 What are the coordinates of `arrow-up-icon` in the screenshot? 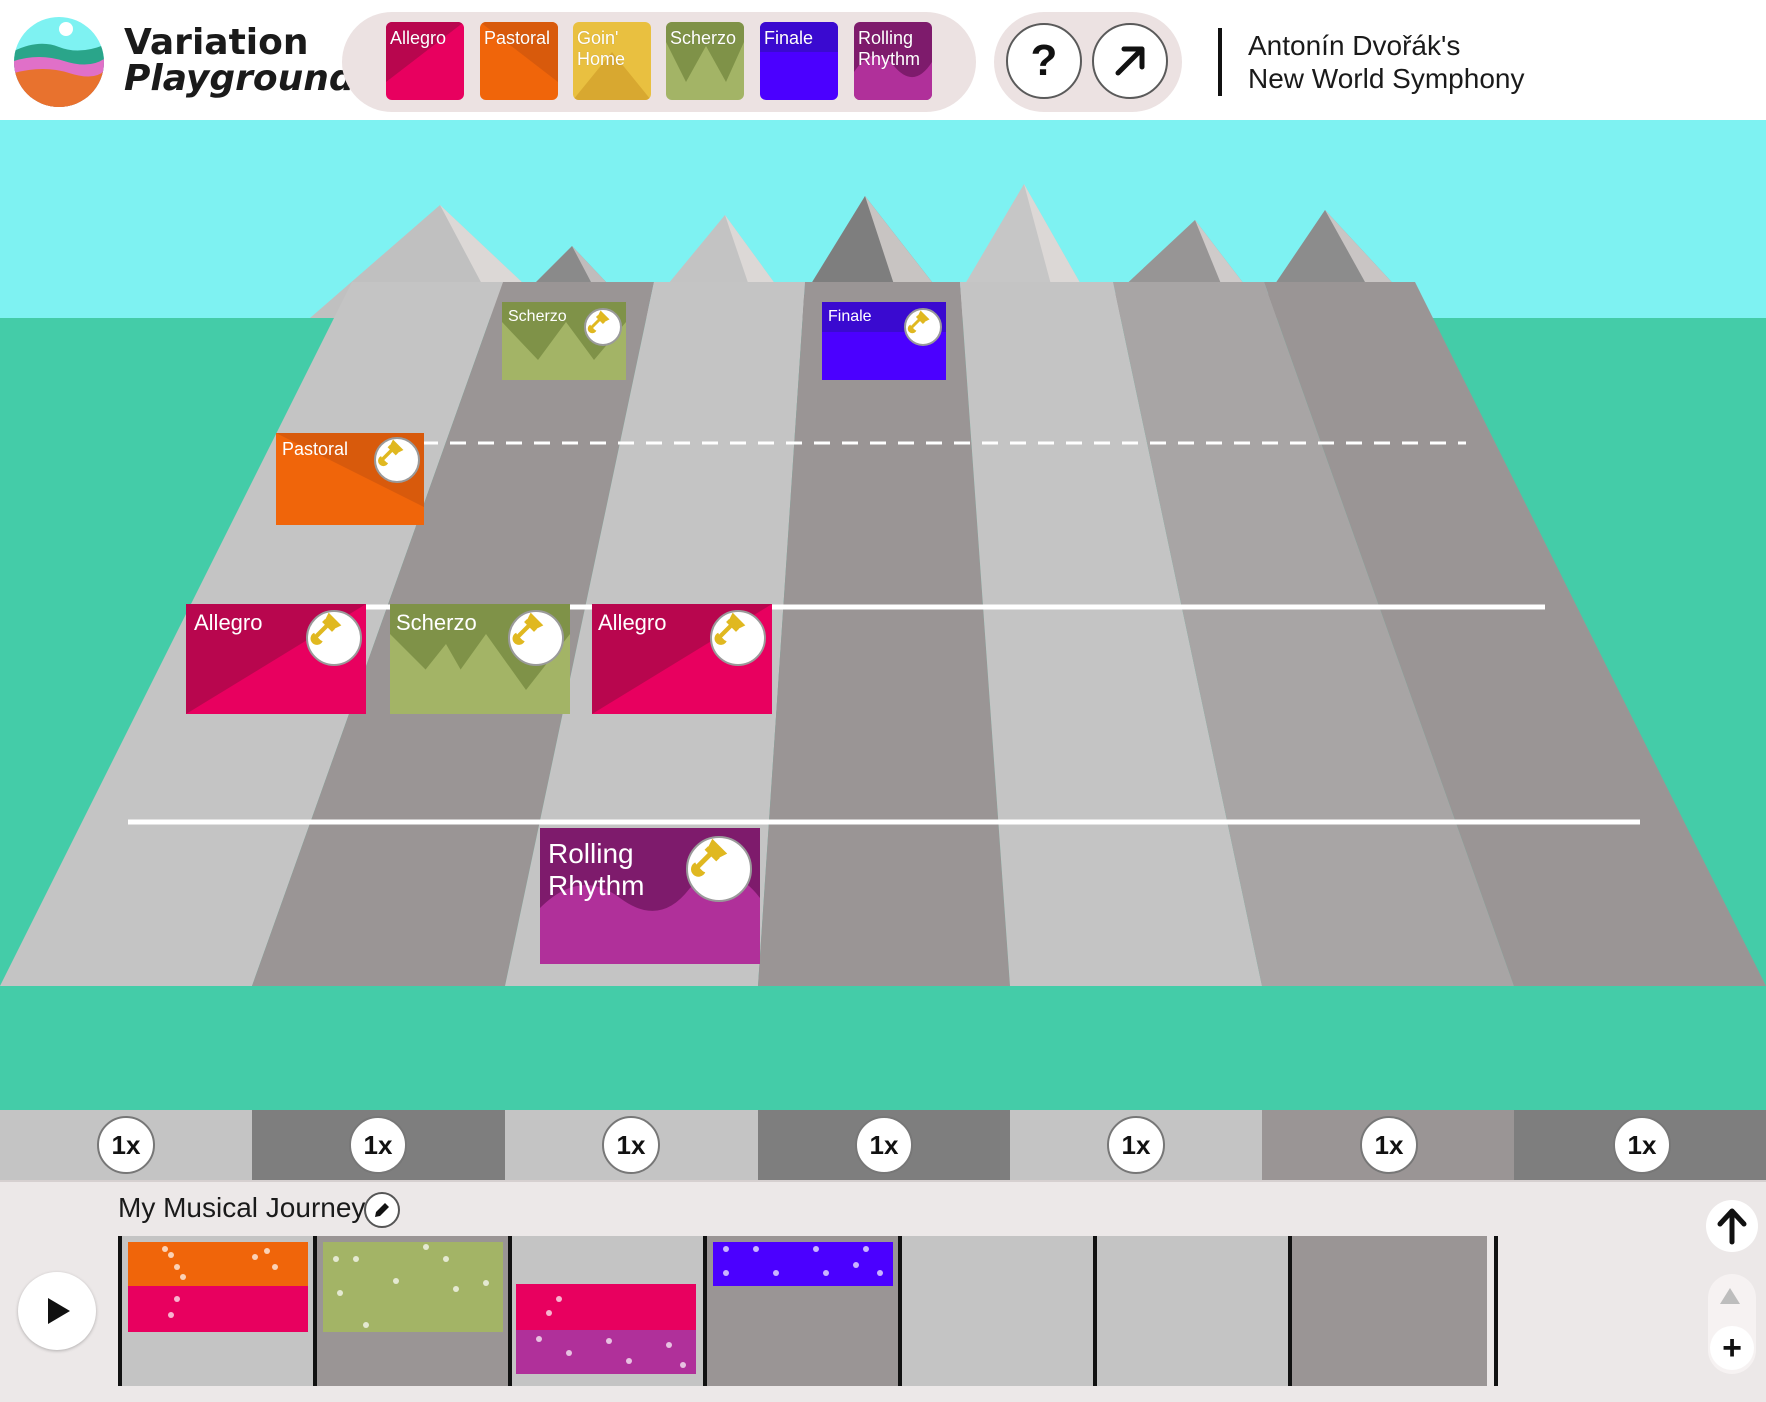 It's located at (1732, 1226).